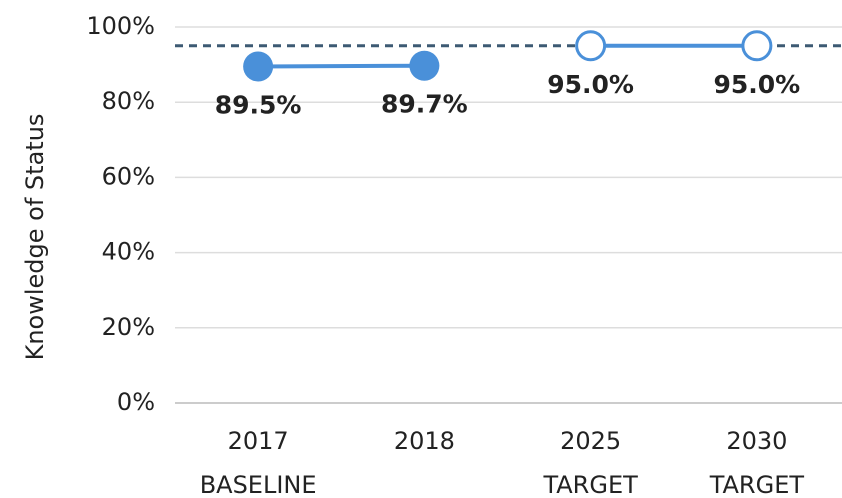 This screenshot has width=842, height=498. I want to click on y-tick-label: 20%, so click(128, 327).